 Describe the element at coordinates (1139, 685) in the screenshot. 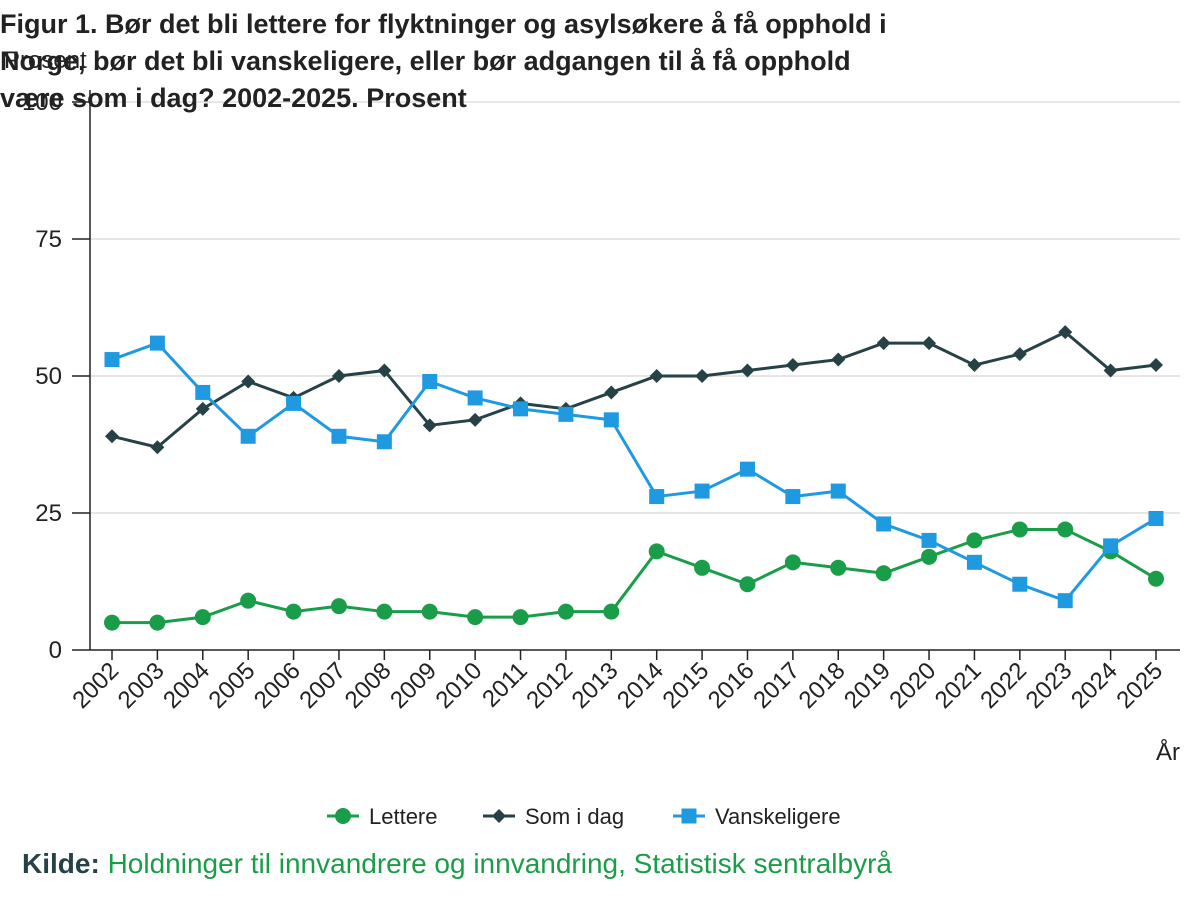

I see `x-tick-label: 2025` at that location.